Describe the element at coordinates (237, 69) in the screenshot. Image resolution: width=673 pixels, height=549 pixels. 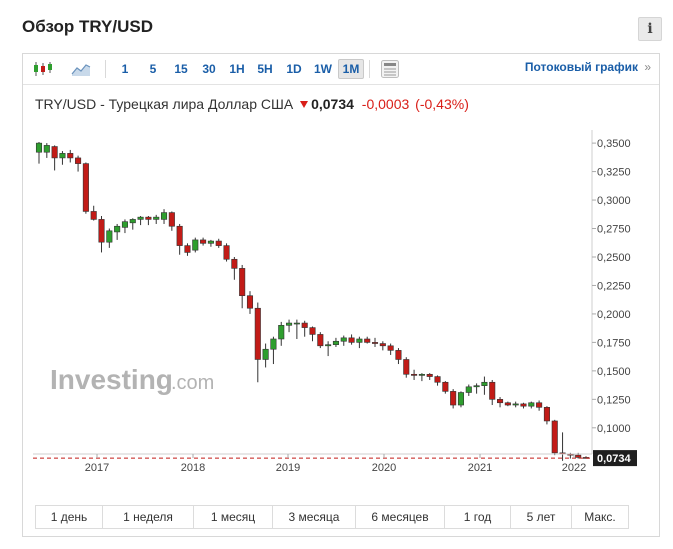
I see `interval-button: 1H` at that location.